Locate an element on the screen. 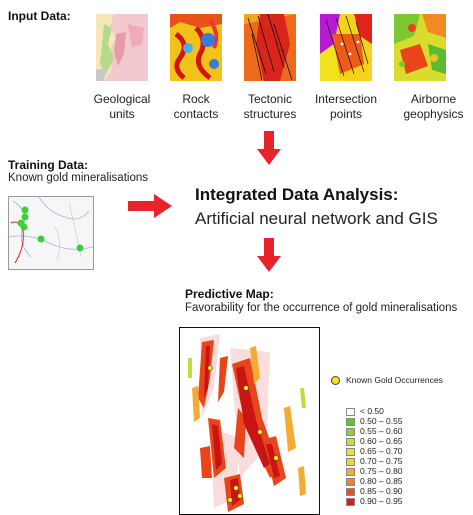 This screenshot has height=515, width=473. legend-class-row: 0.90 – 0.95 is located at coordinates (374, 501).